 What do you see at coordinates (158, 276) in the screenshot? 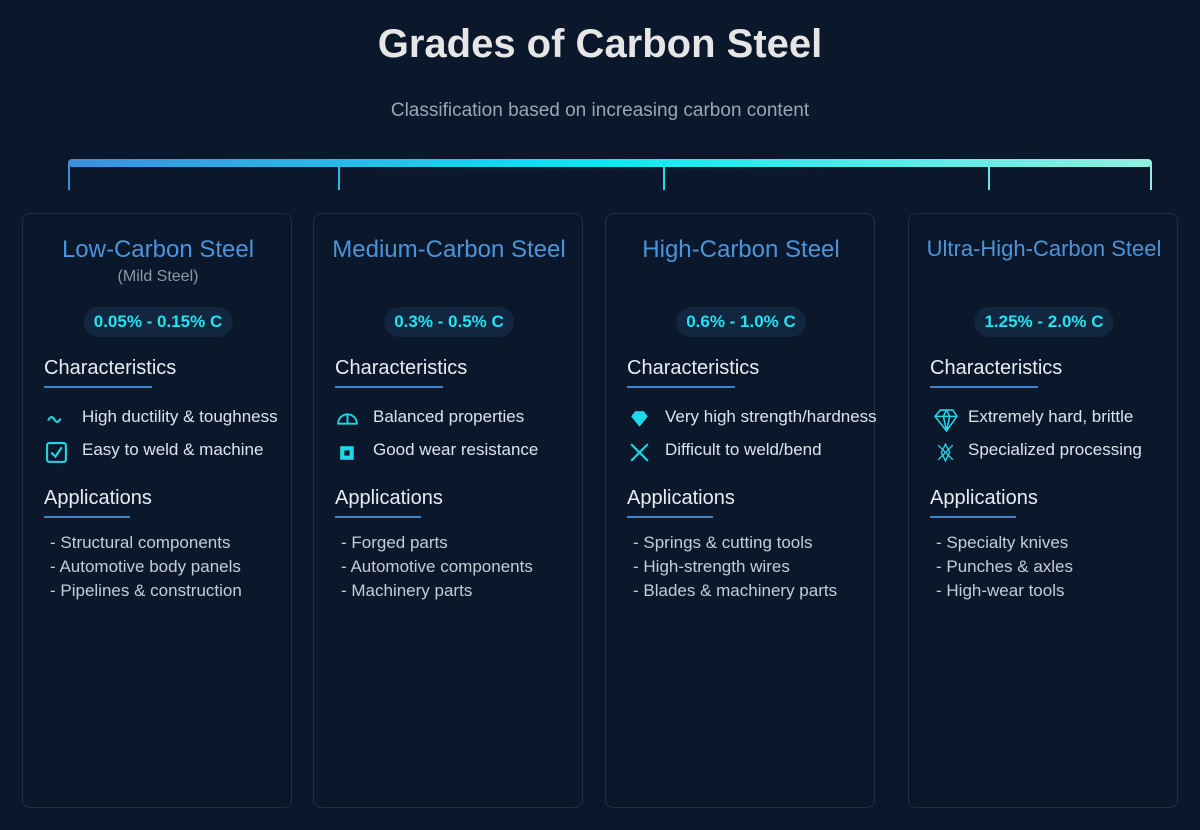
I see `card-subtitle: (Mild Steel)` at bounding box center [158, 276].